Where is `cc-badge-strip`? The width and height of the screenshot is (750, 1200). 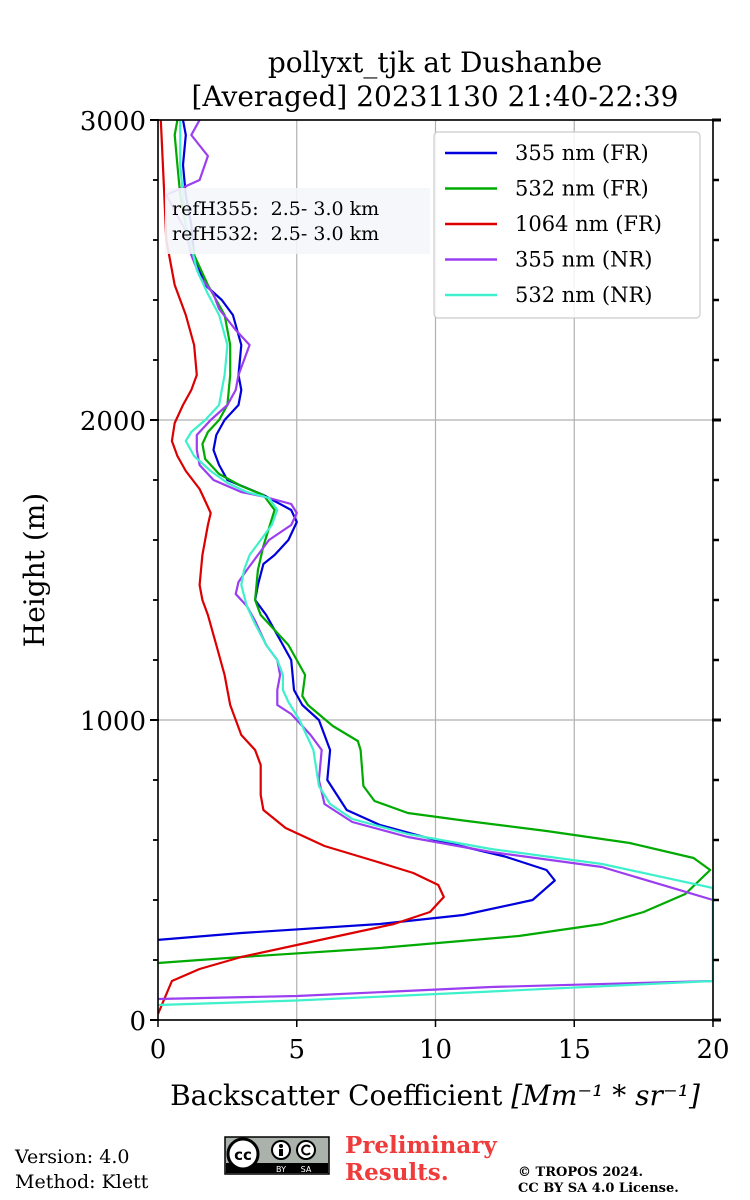 cc-badge-strip is located at coordinates (277, 1168).